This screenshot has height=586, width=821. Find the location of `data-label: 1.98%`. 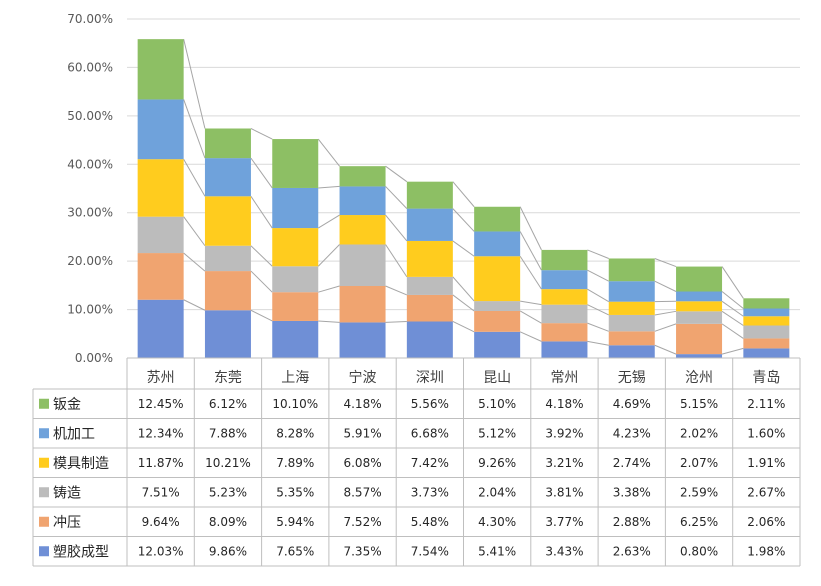

data-label: 1.98% is located at coordinates (766, 551).